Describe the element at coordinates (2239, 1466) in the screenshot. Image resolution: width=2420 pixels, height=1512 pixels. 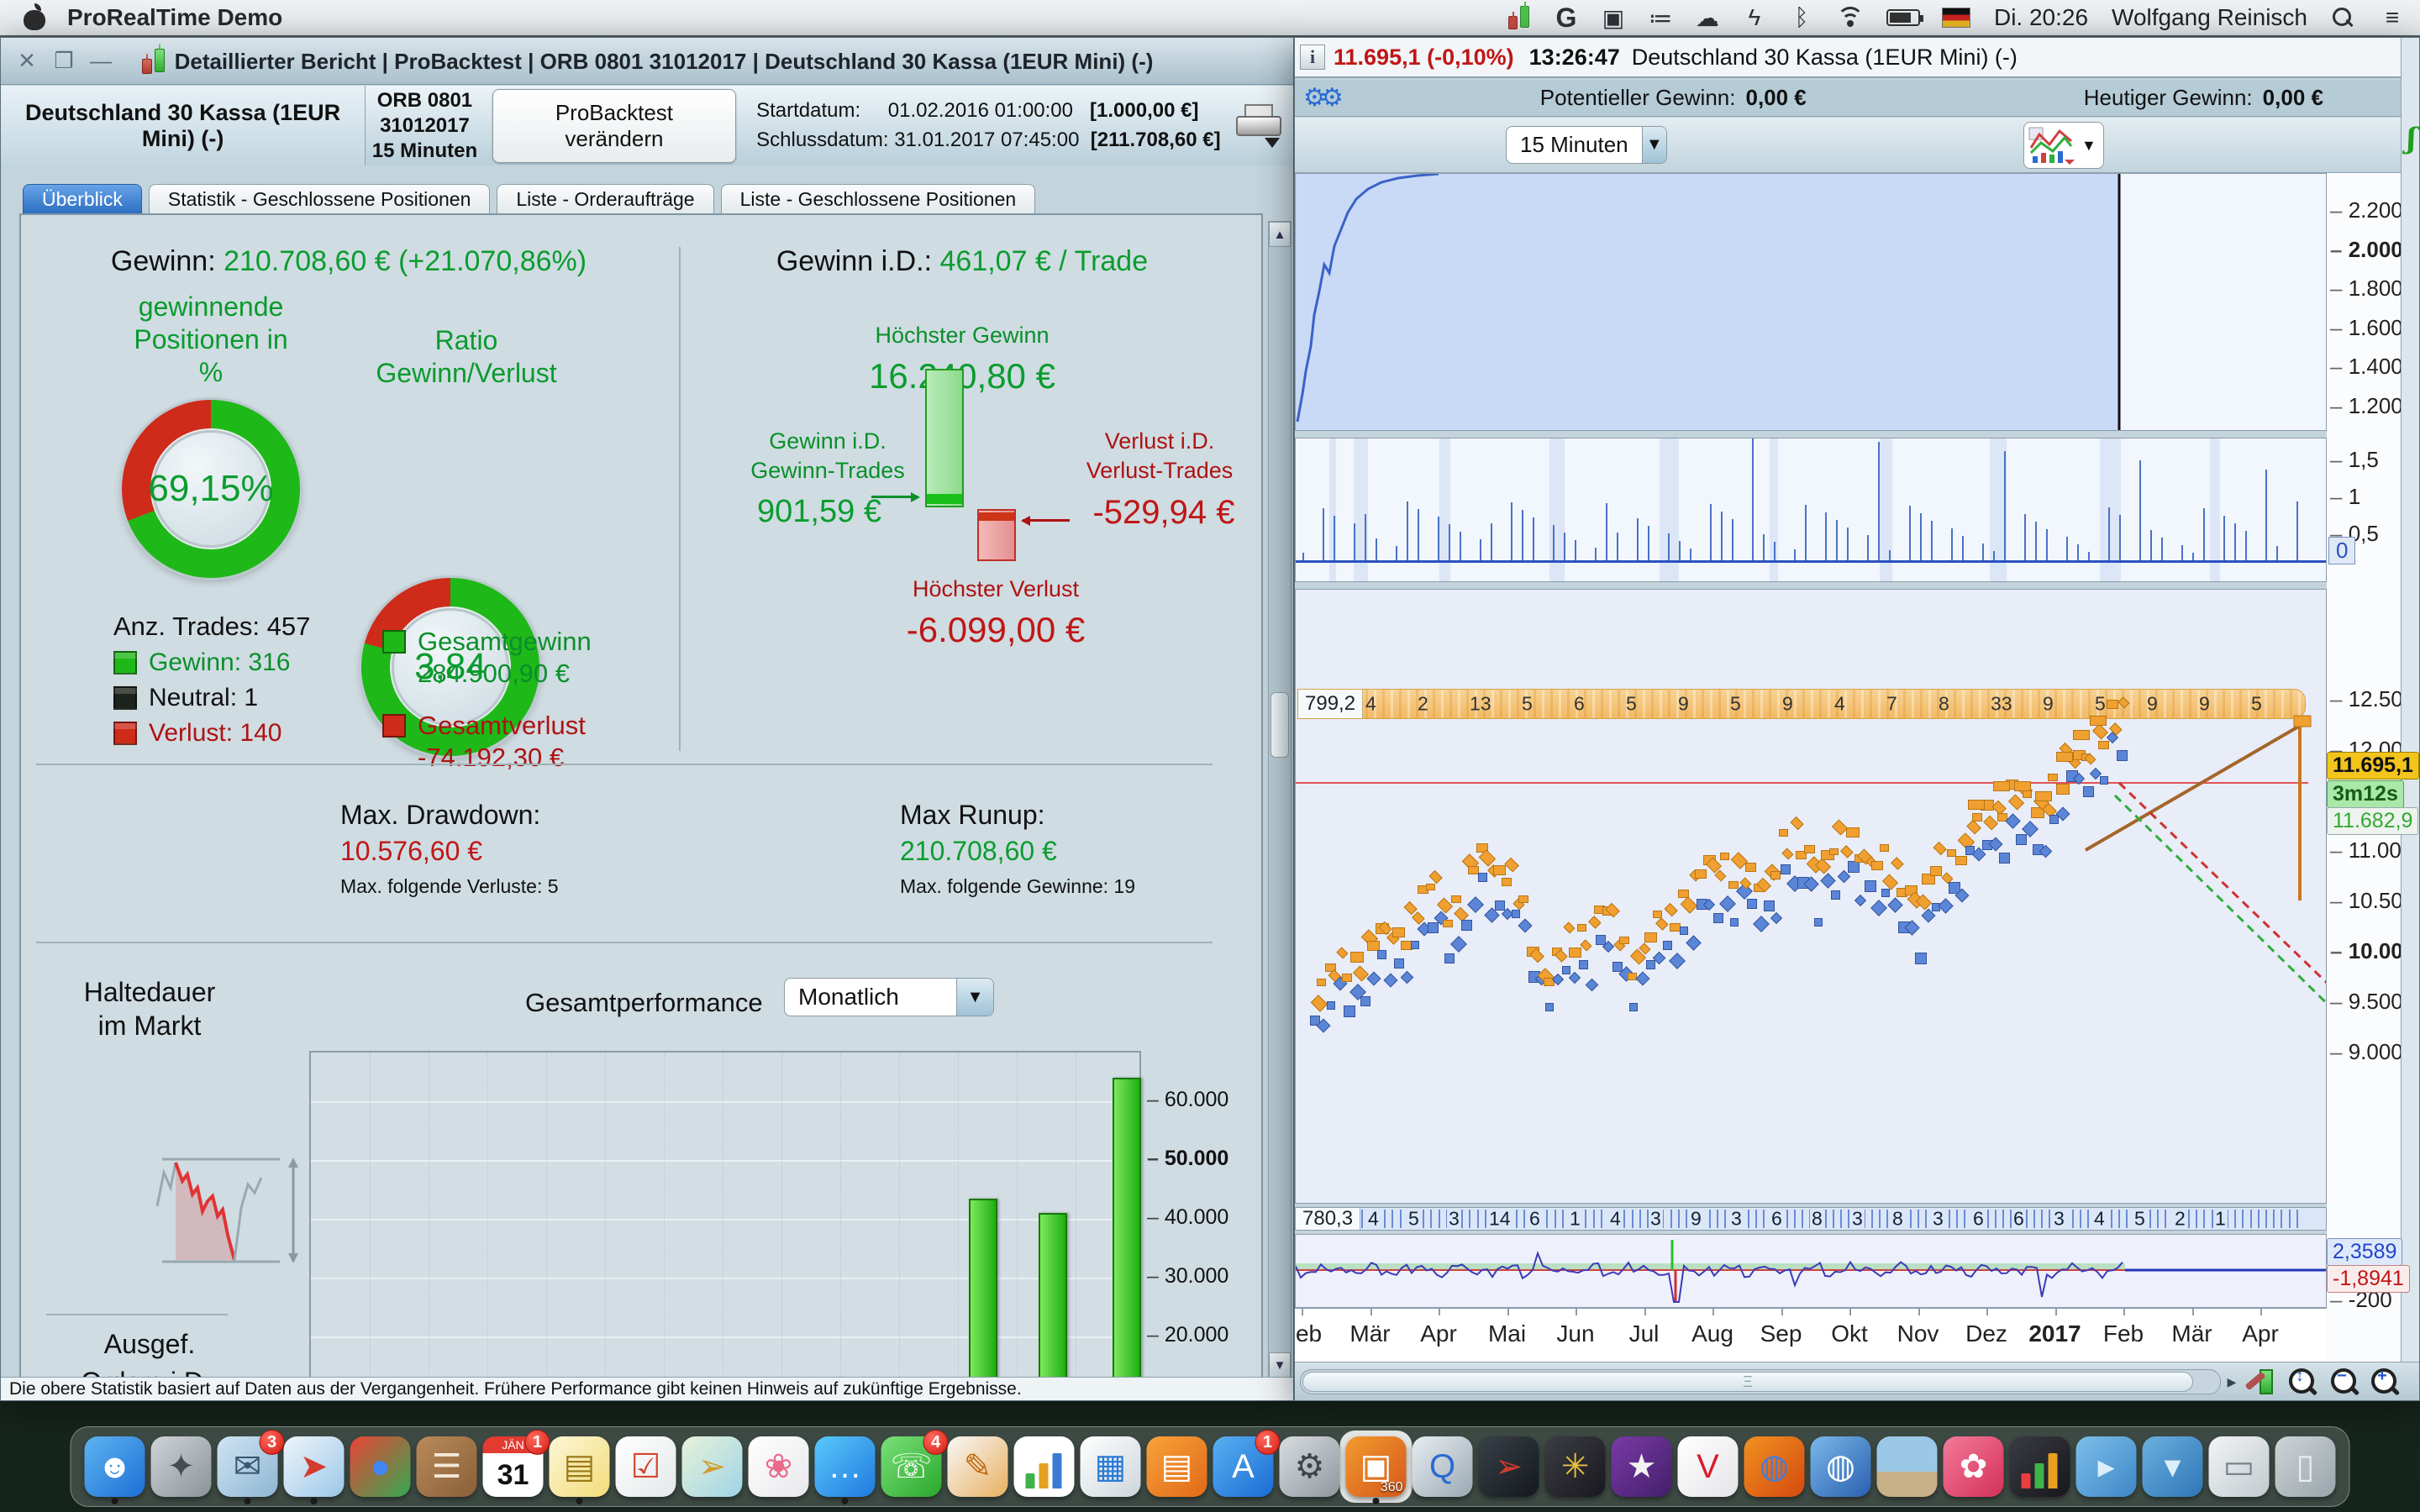
I see `dock-icon-external-drive: ▭` at that location.